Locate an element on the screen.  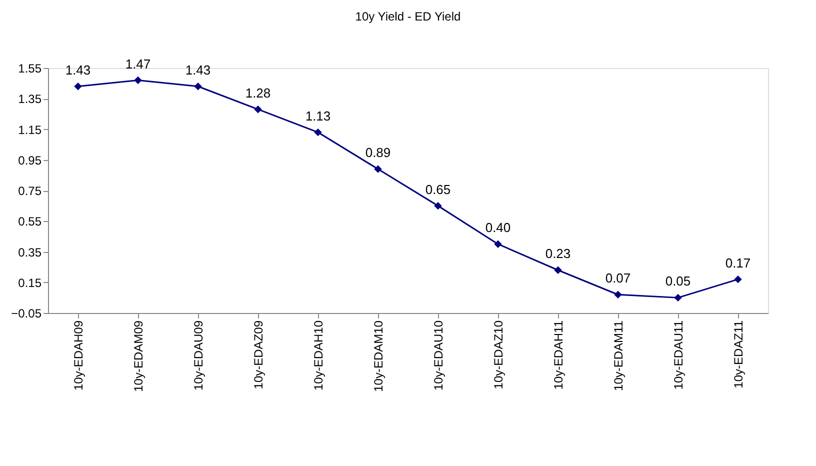
y-tick-label: 0.75 is located at coordinates (30, 191).